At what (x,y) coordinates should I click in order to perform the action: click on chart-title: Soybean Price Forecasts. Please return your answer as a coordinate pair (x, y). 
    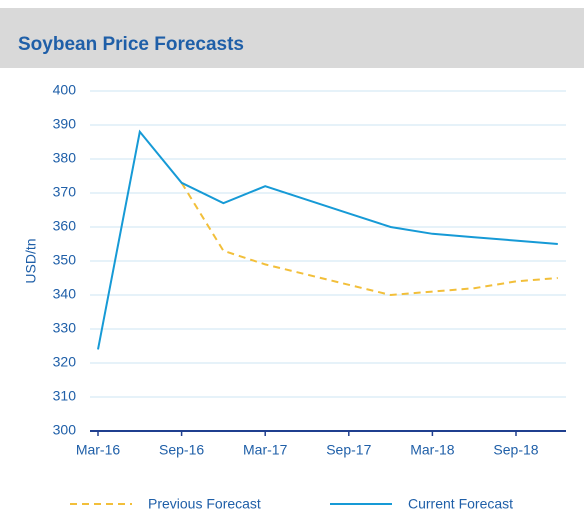
    Looking at the image, I should click on (131, 44).